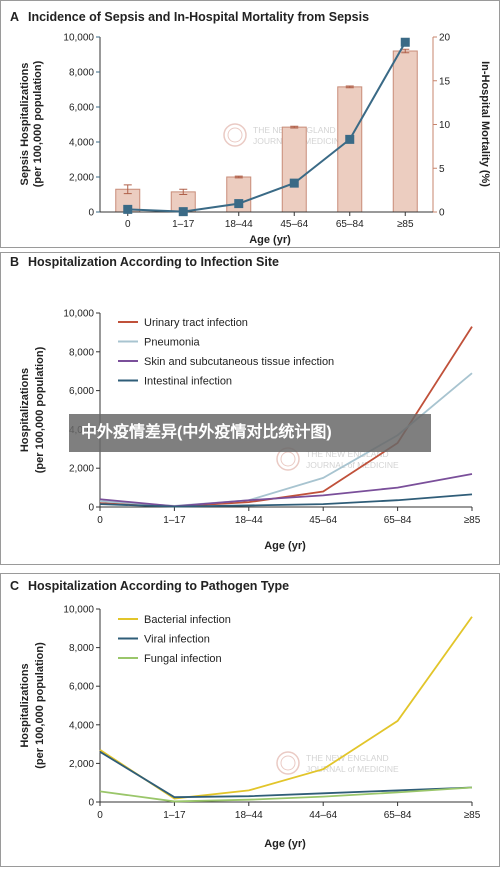  Describe the element at coordinates (285, 546) in the screenshot. I see `panel-b-x-axis-label: Age (yr)` at that location.